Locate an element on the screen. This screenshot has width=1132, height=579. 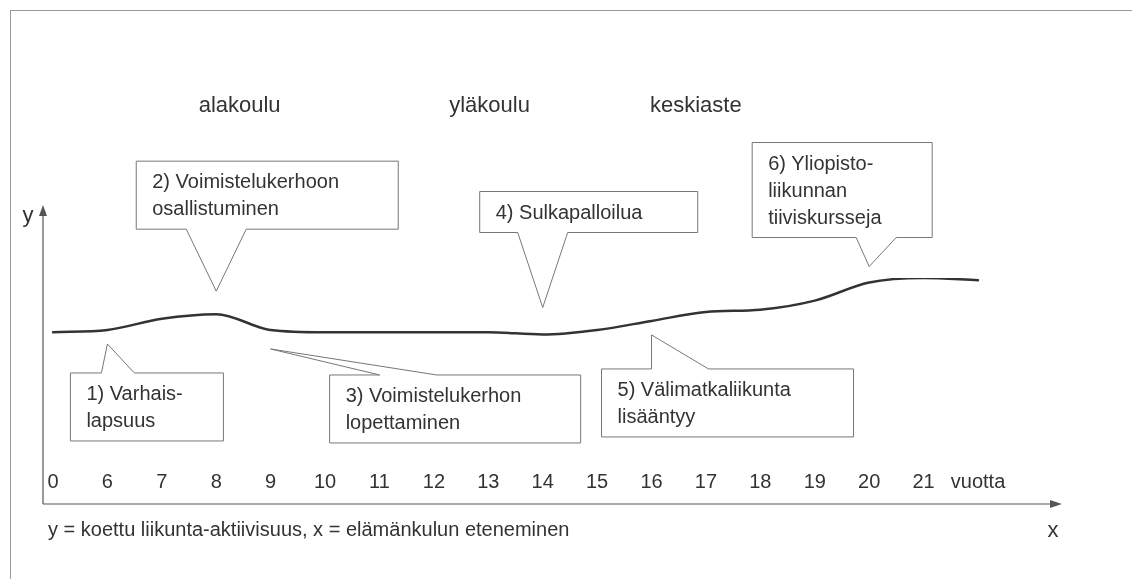
x-tick-label: 19 is located at coordinates (814, 480).